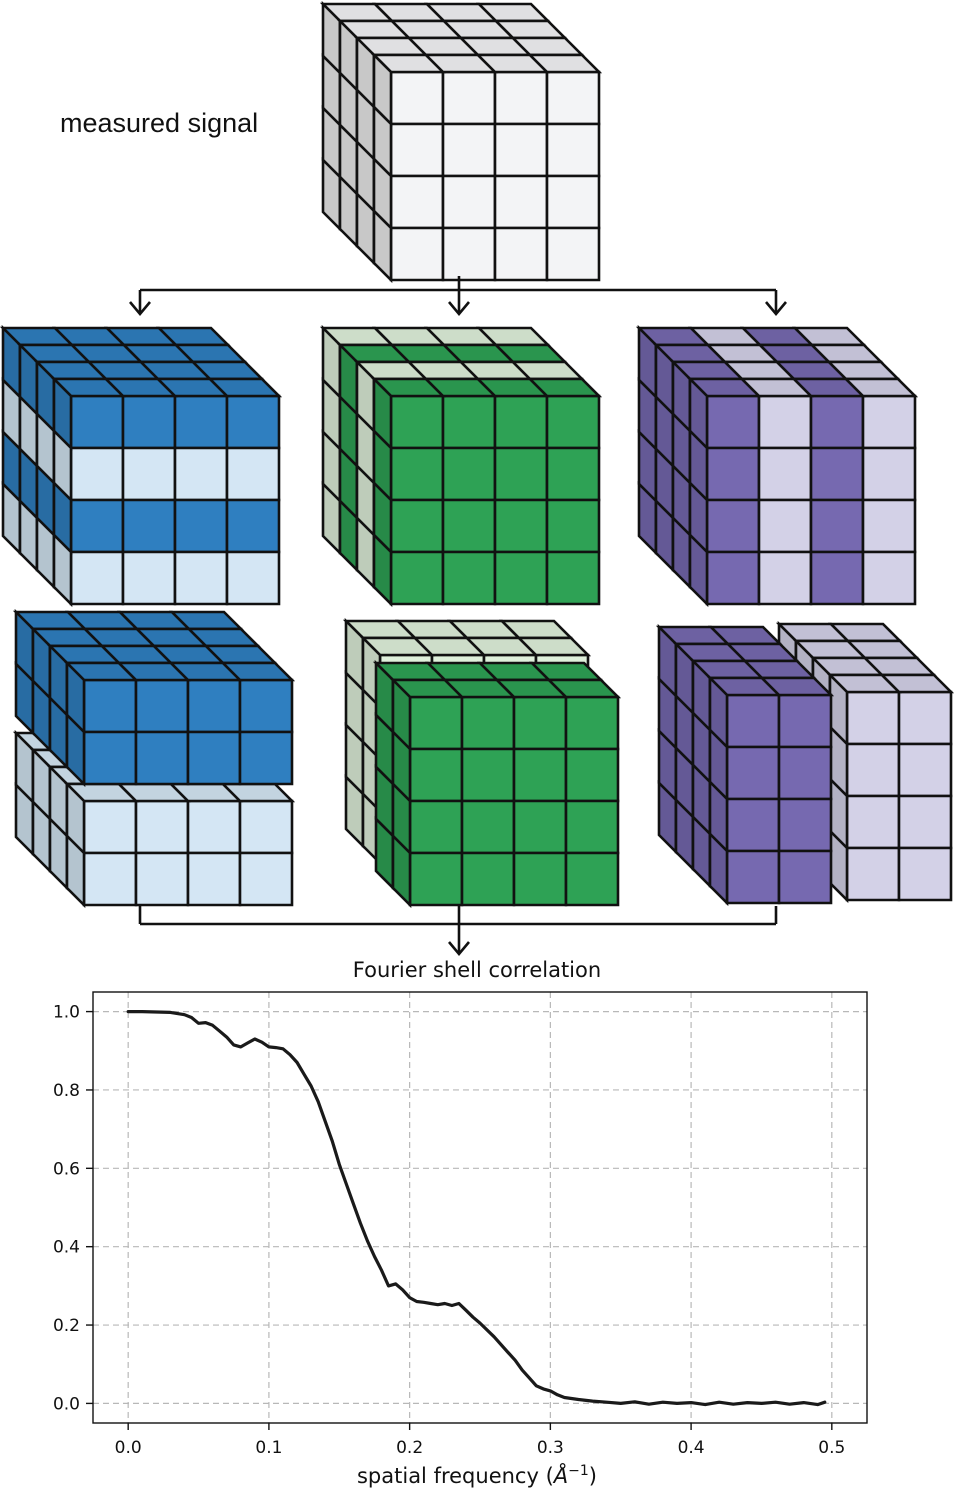  I want to click on green-half-light-top-cell, so click(553, 646).